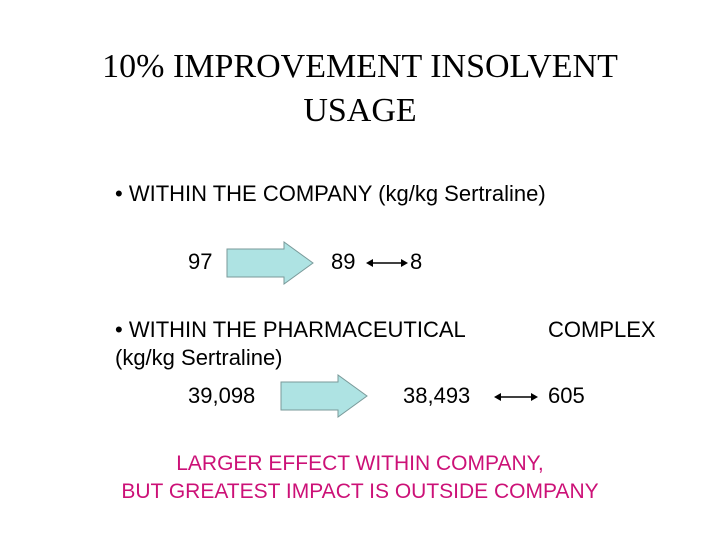 The height and width of the screenshot is (540, 720). I want to click on title-line-1: 10% IMPROVEMENT INSOLVENT, so click(360, 66).